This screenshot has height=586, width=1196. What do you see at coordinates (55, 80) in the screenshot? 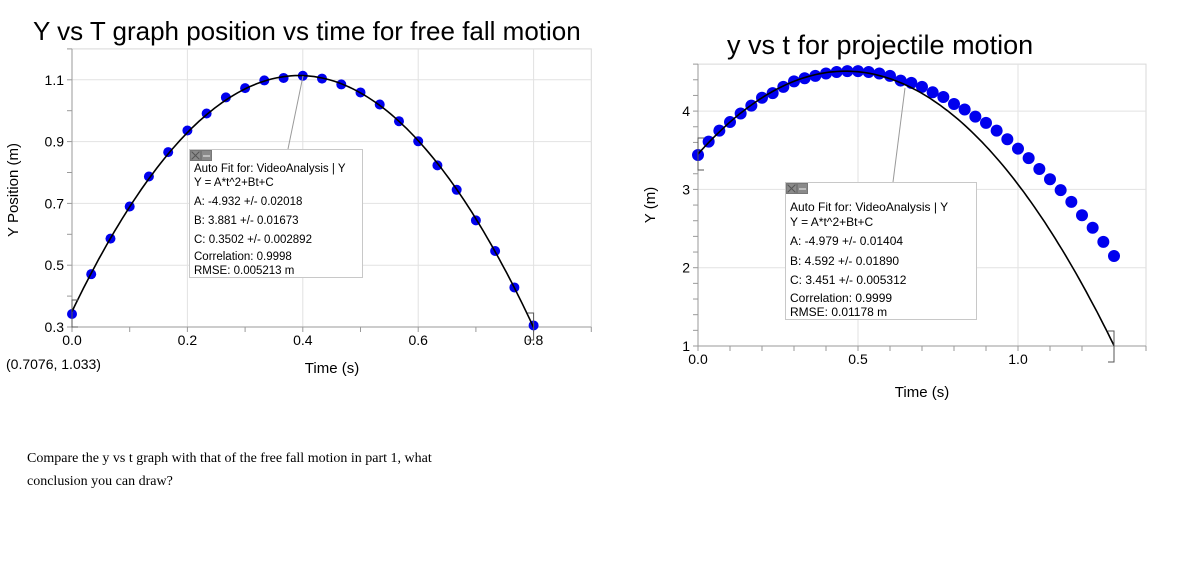
I see `y-tick-label: 1.1` at bounding box center [55, 80].